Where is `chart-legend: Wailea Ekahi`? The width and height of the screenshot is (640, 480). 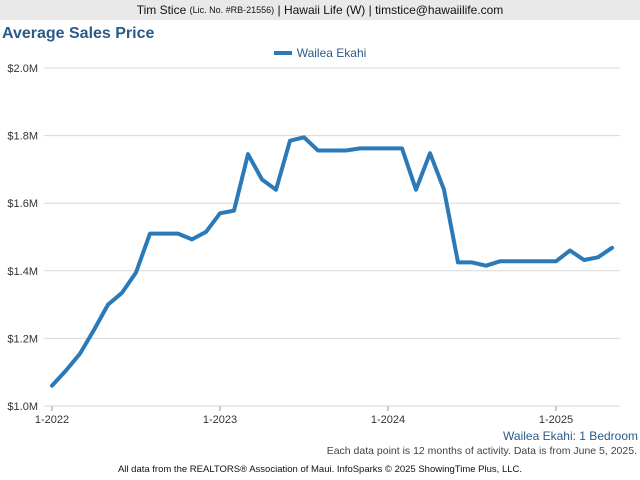
chart-legend: Wailea Ekahi is located at coordinates (320, 53).